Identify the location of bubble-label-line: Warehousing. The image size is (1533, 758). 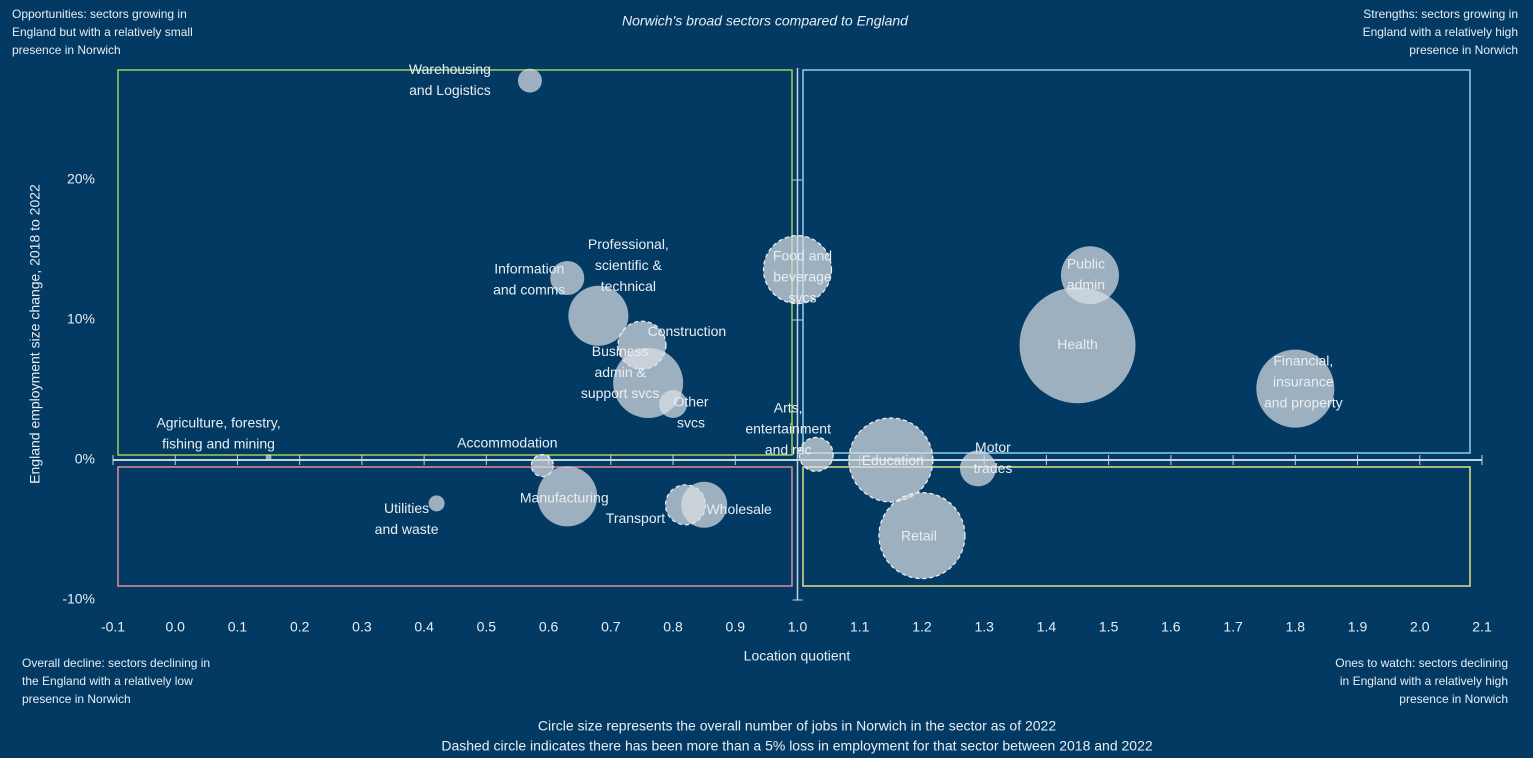
(450, 69).